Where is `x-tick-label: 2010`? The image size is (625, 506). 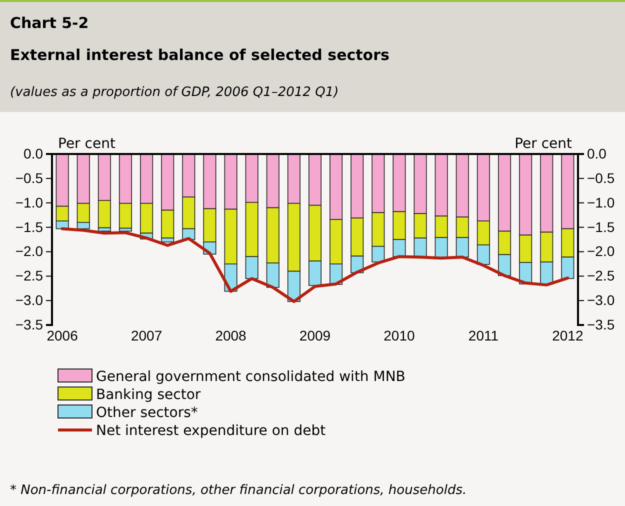
x-tick-label: 2010 is located at coordinates (400, 336).